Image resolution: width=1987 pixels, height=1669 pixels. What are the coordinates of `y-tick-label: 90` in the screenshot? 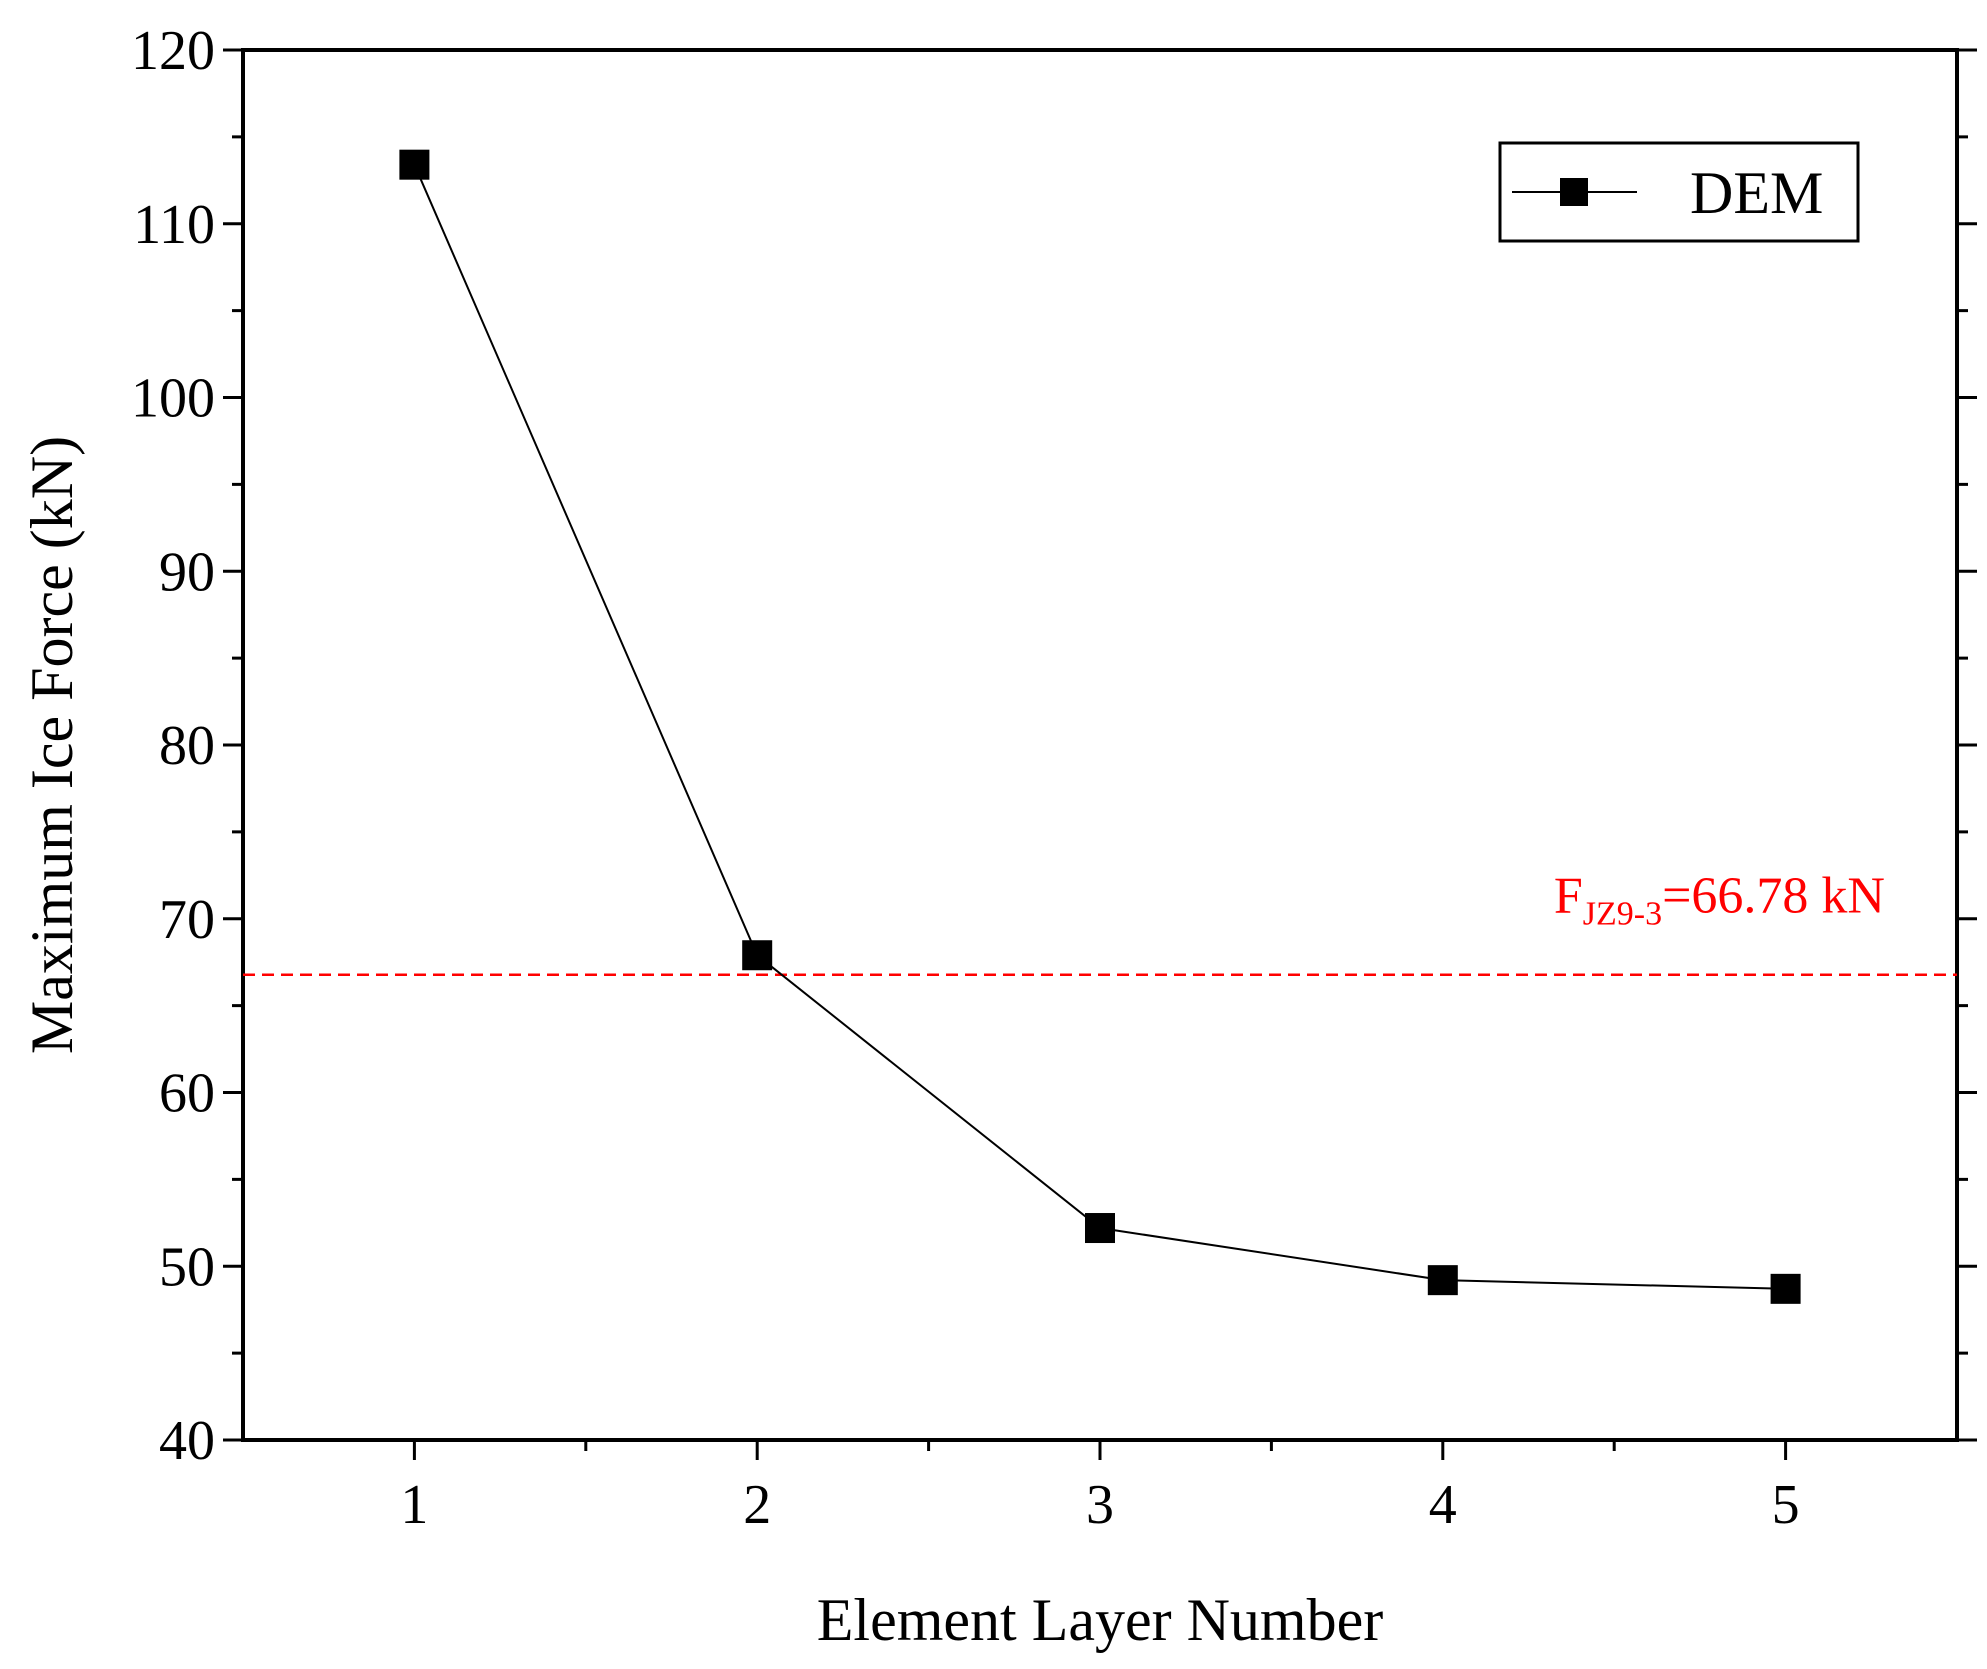 It's located at (187, 572).